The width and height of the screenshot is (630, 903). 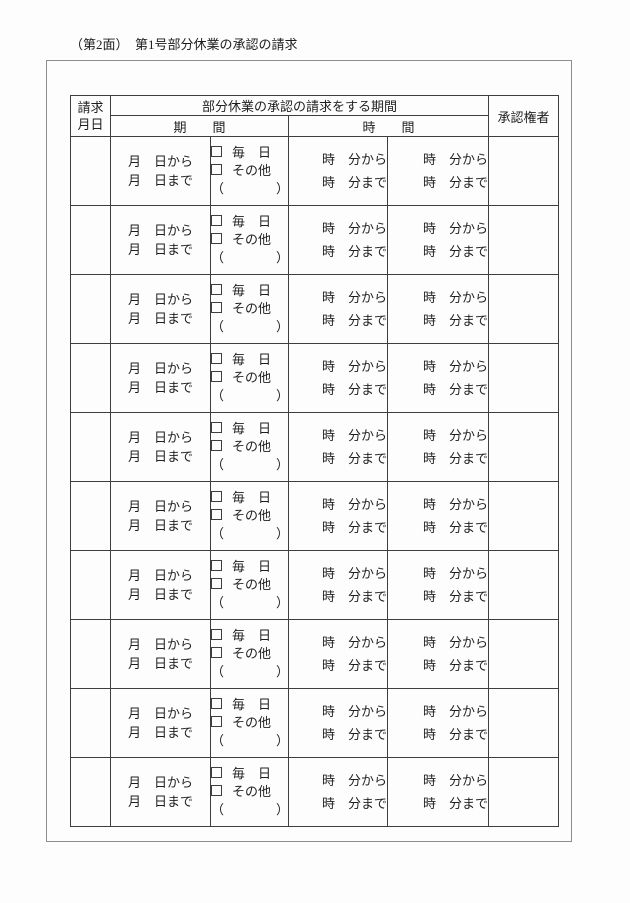 What do you see at coordinates (388, 126) in the screenshot?
I see `header-time: 時 間` at bounding box center [388, 126].